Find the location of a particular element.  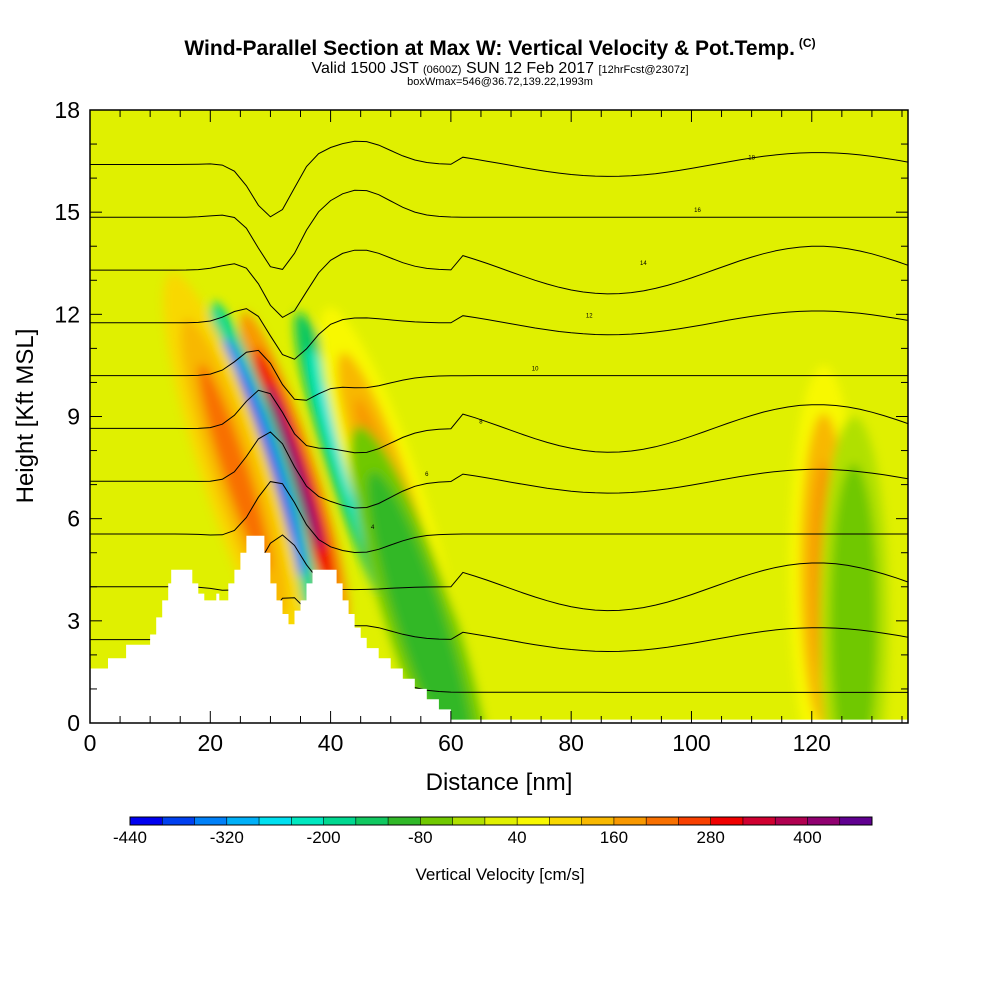

colorbar-tick-label: 280 is located at coordinates (711, 837).